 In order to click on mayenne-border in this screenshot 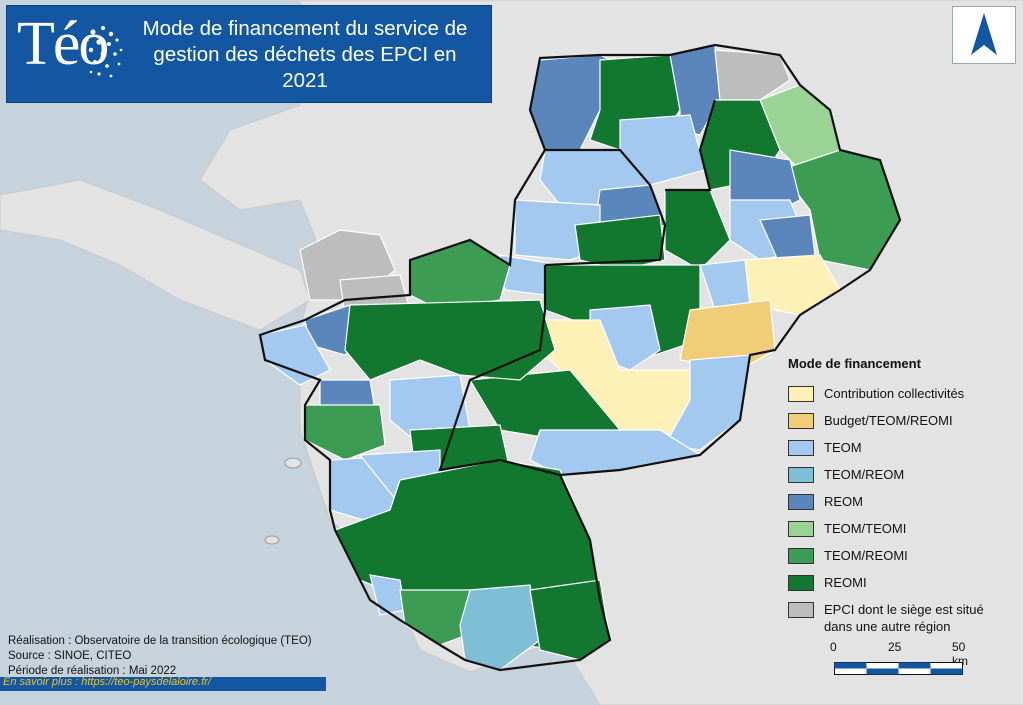, I will do `click(605, 207)`.